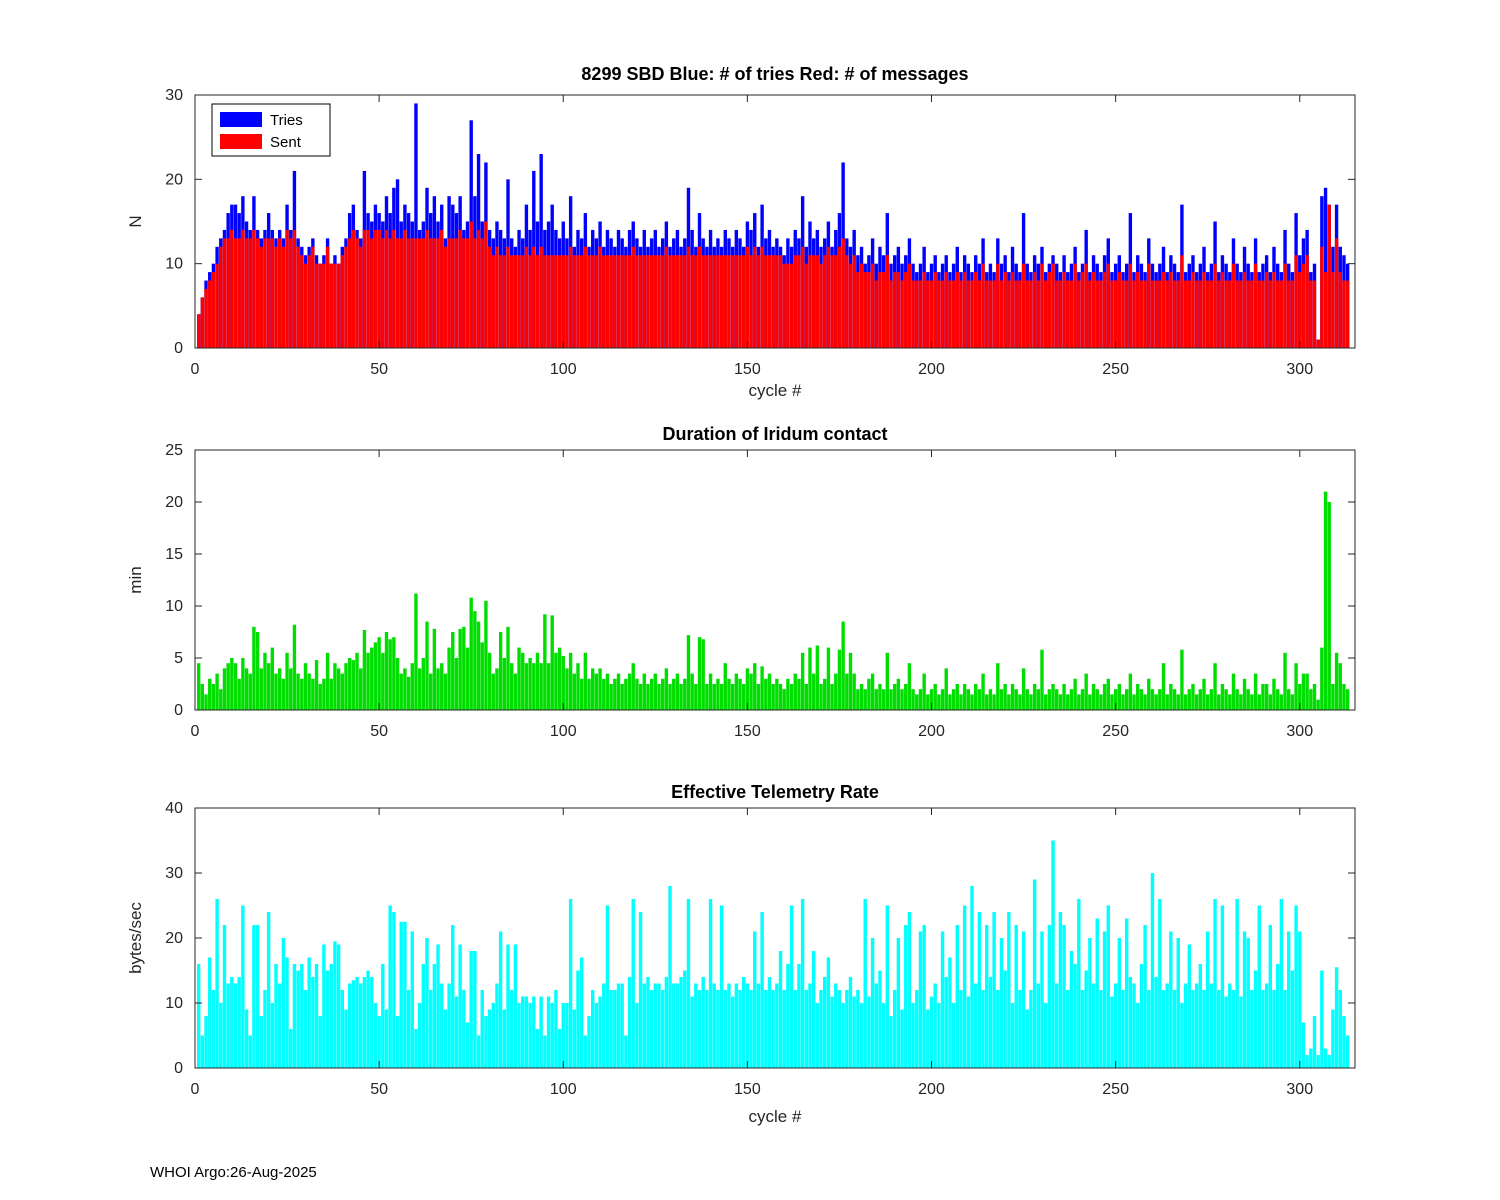  What do you see at coordinates (773, 276) in the screenshot?
I see `bars-sent` at bounding box center [773, 276].